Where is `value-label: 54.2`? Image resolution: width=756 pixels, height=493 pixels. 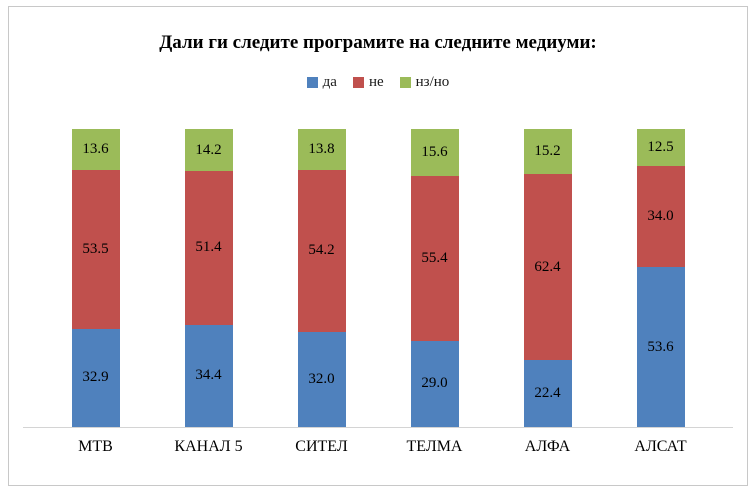
value-label: 54.2 is located at coordinates (321, 250).